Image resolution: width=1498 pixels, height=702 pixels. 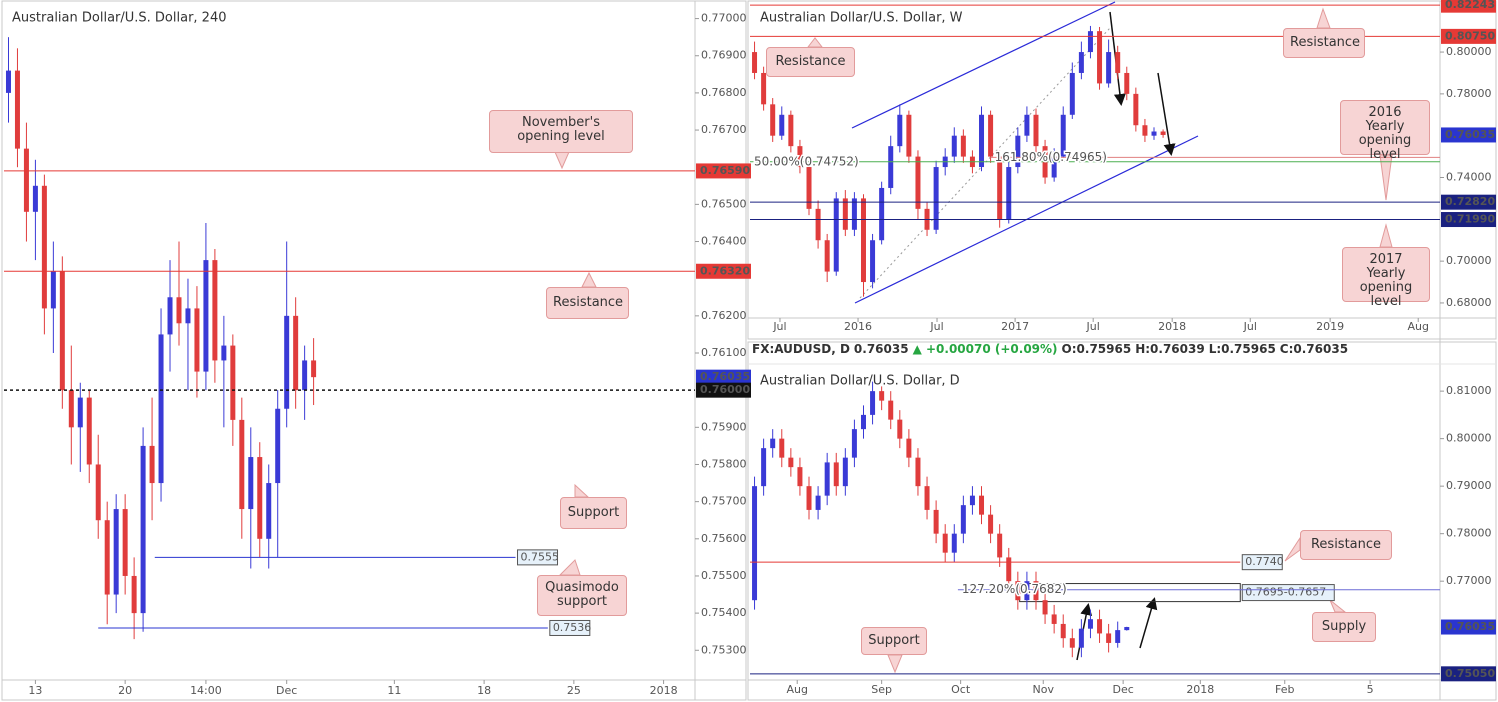 What do you see at coordinates (582, 595) in the screenshot?
I see `callout: Quasimodo support` at bounding box center [582, 595].